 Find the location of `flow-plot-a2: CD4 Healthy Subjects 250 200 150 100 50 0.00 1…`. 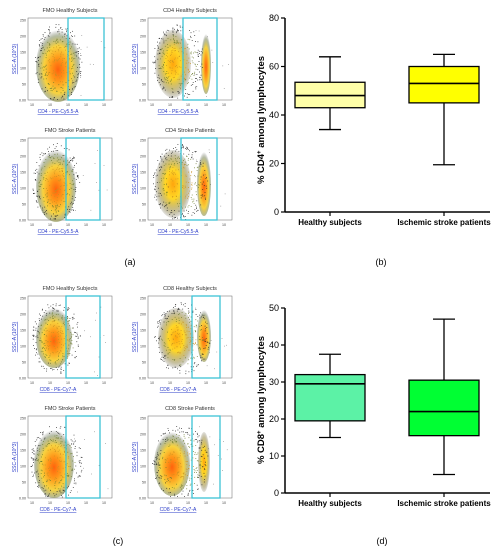

flow-plot-a2: CD4 Healthy Subjects 250 200 150 100 50 0.00 1… is located at coordinates (182, 61).